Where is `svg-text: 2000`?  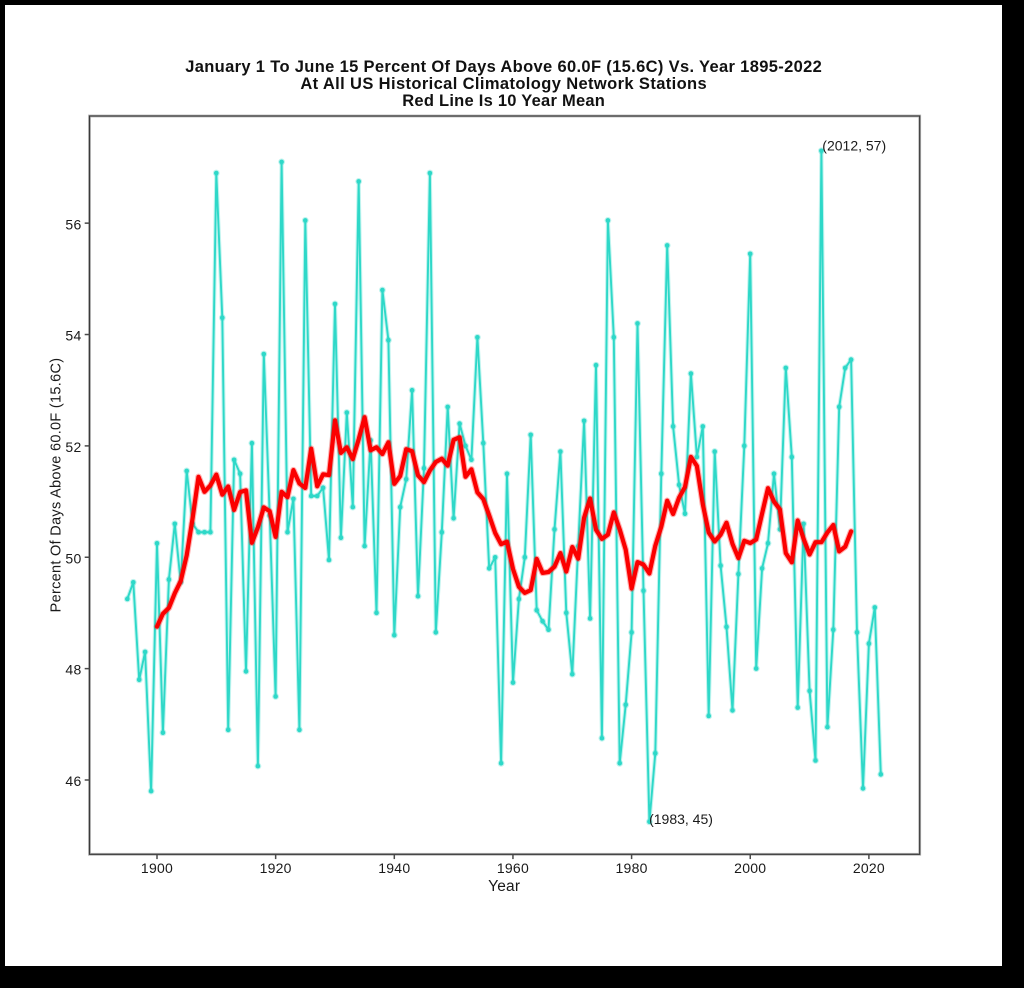
svg-text: 2000 is located at coordinates (750, 868).